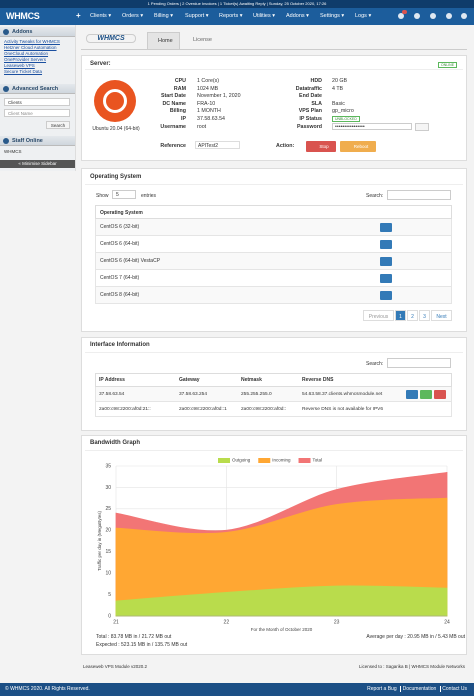 The height and width of the screenshot is (696, 474). Describe the element at coordinates (321, 146) in the screenshot. I see `action-button: Stop` at that location.